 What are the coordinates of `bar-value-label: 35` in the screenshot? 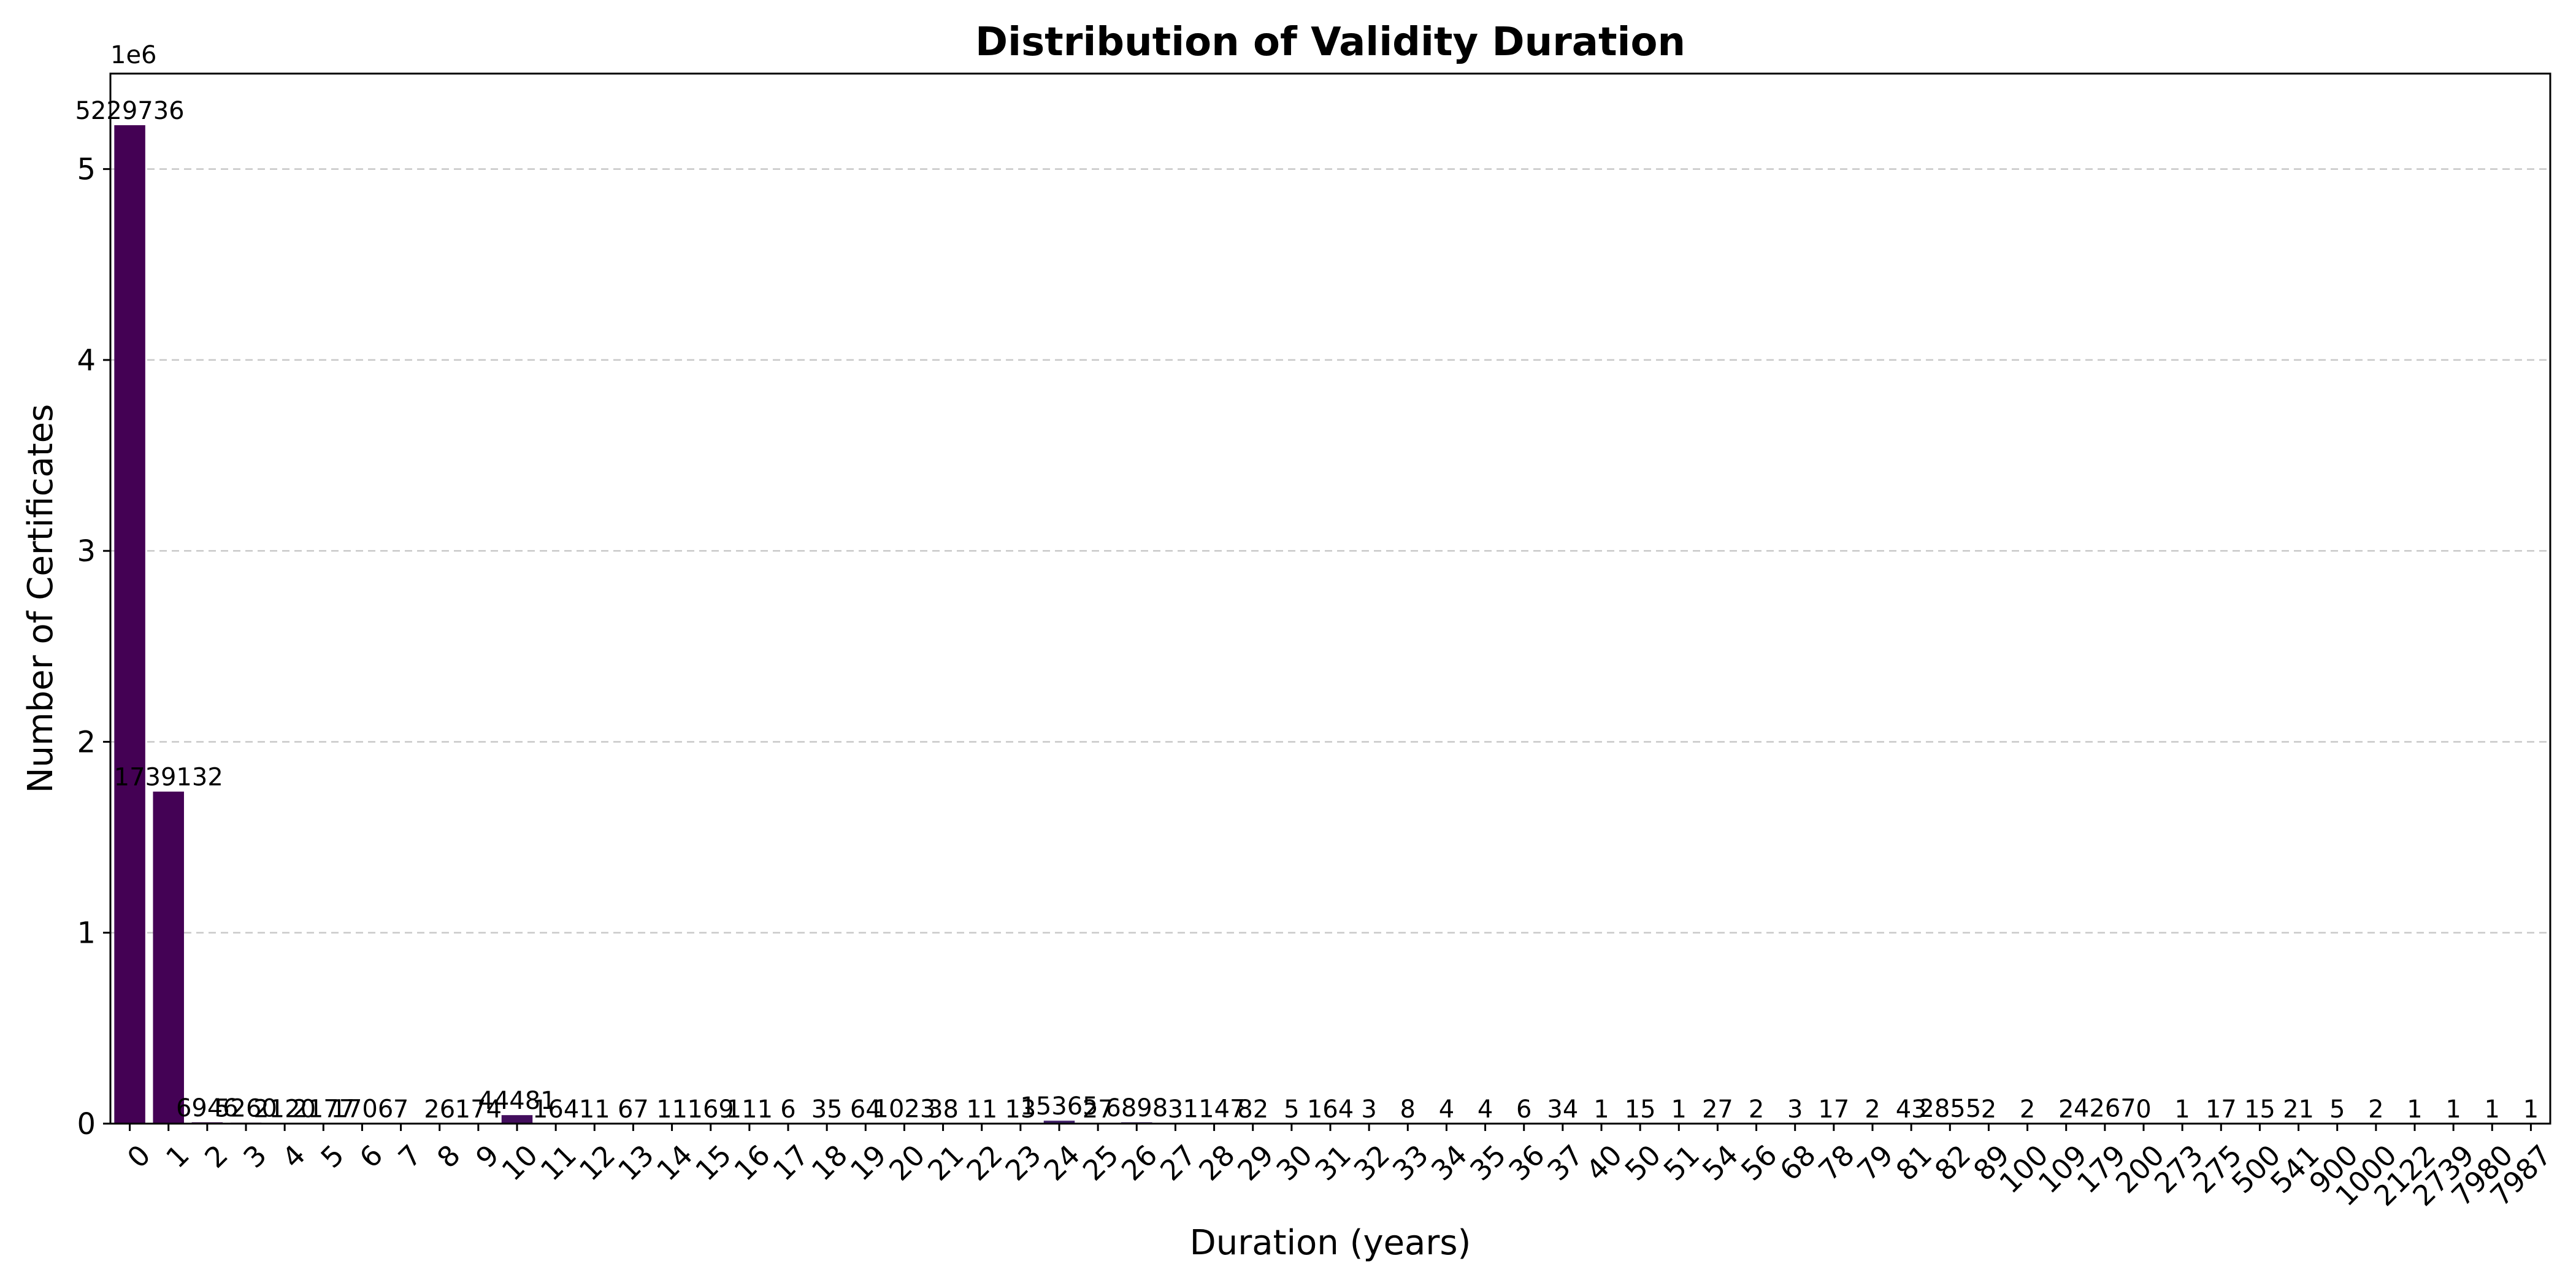 It's located at (827, 1109).